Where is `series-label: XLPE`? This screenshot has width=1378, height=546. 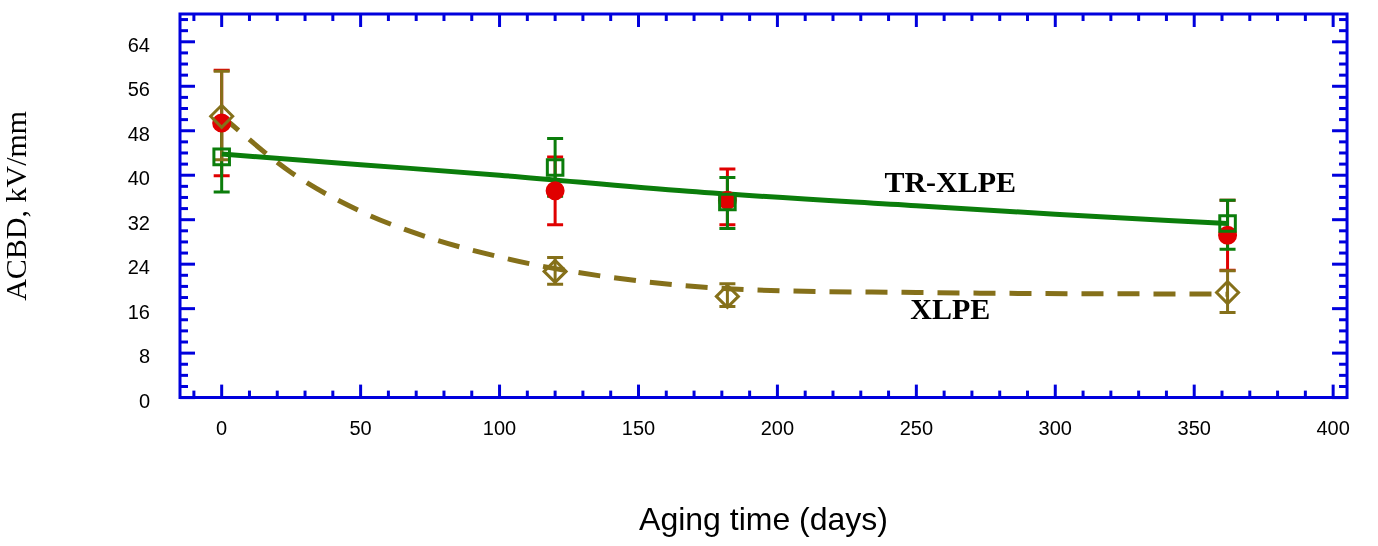 series-label: XLPE is located at coordinates (950, 308).